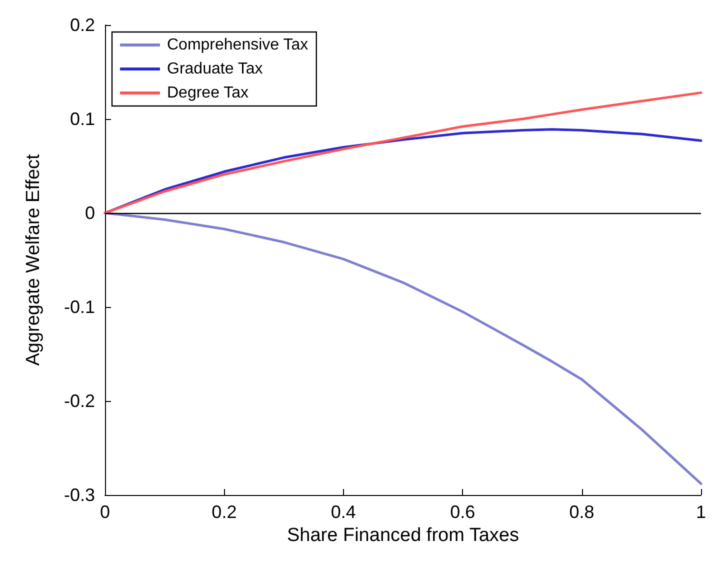 The height and width of the screenshot is (561, 717). Describe the element at coordinates (343, 512) in the screenshot. I see `x-tick-label: 0.4` at that location.